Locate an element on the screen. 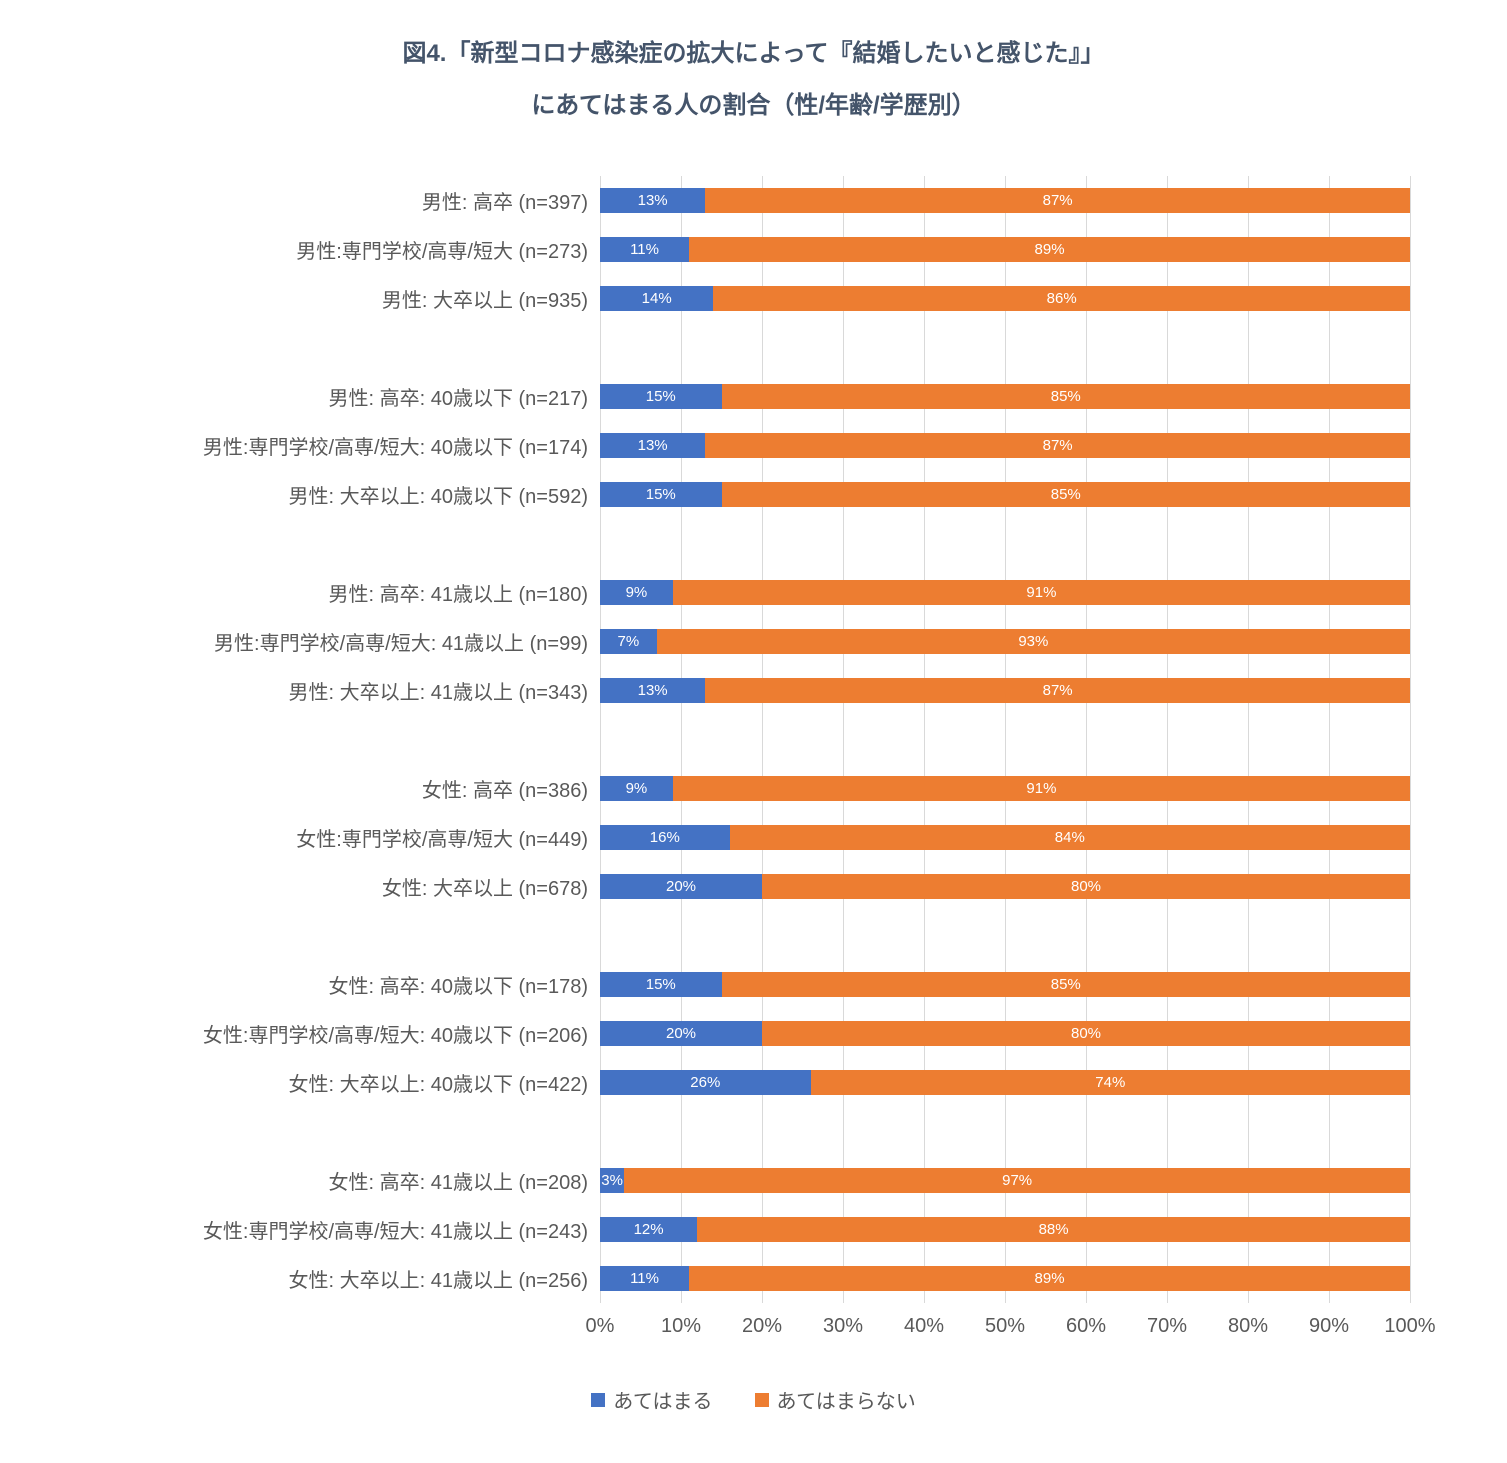  bar-segment-atehamaru: 20% is located at coordinates (681, 1033).